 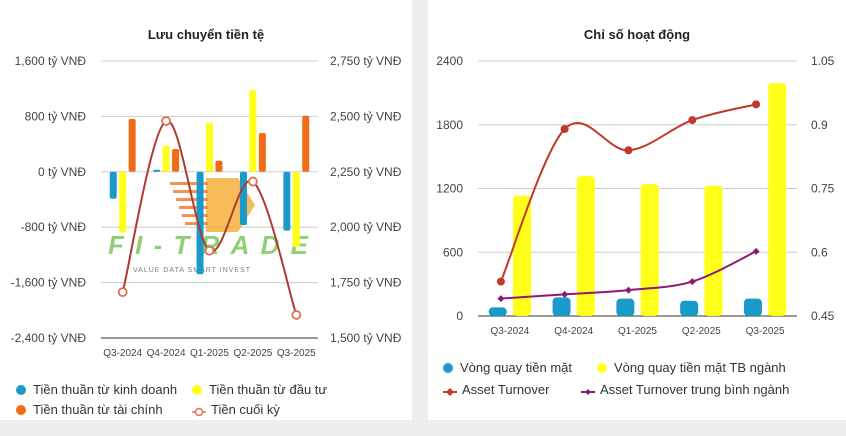 I want to click on y-right-tick-label: 0.45, so click(x=823, y=316).